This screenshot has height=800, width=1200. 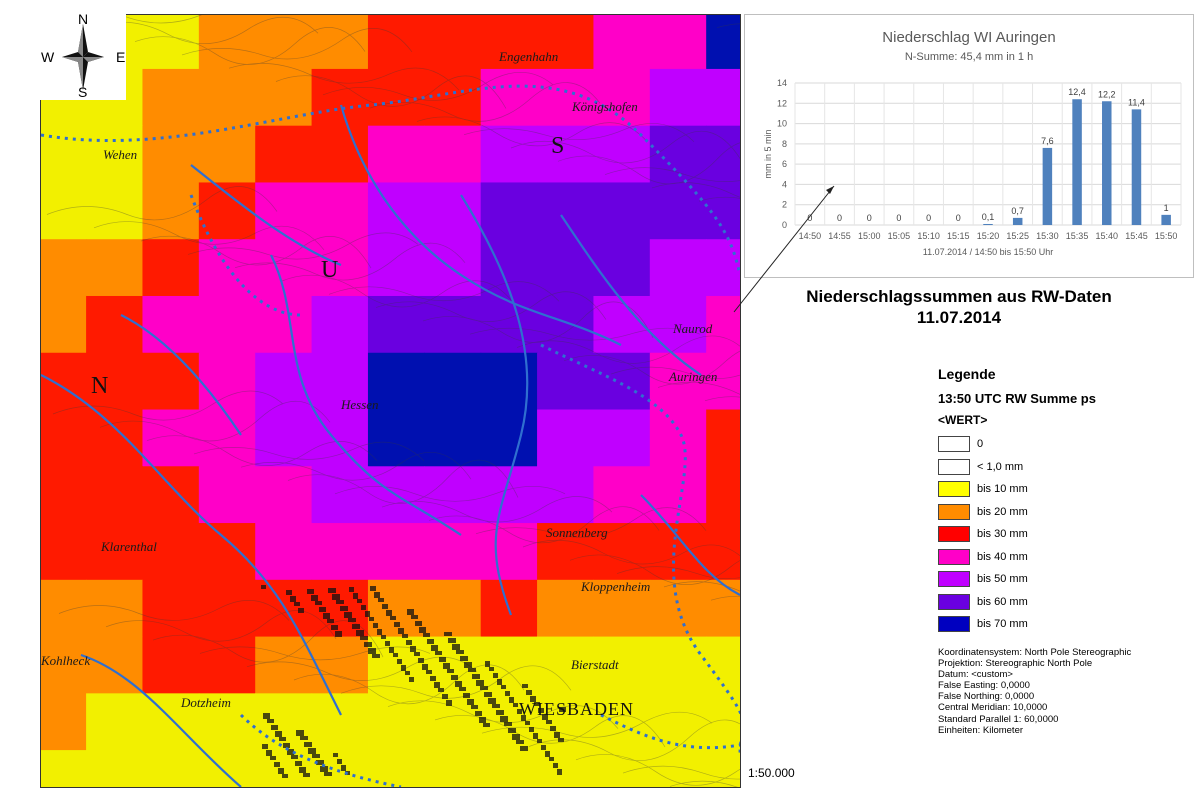 What do you see at coordinates (1002, 579) in the screenshot?
I see `legend-label: bis 50 mm` at bounding box center [1002, 579].